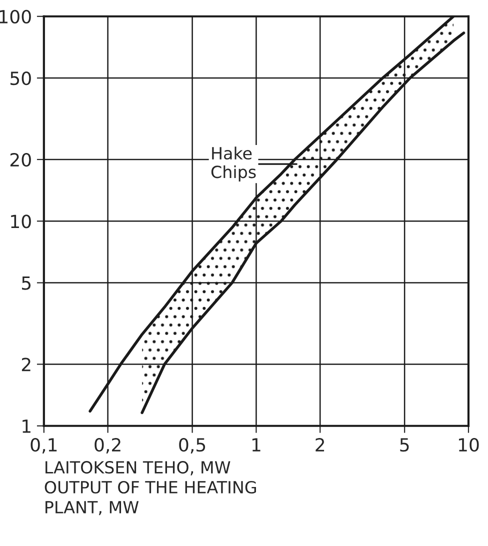  I want to click on y-tick-label: 50, so click(20, 78).